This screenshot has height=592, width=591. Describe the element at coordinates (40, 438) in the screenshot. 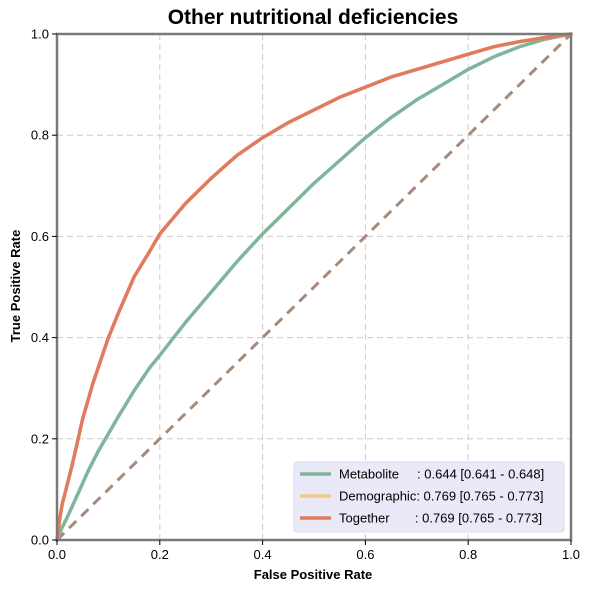

I see `y-tick-label: 0.2` at that location.